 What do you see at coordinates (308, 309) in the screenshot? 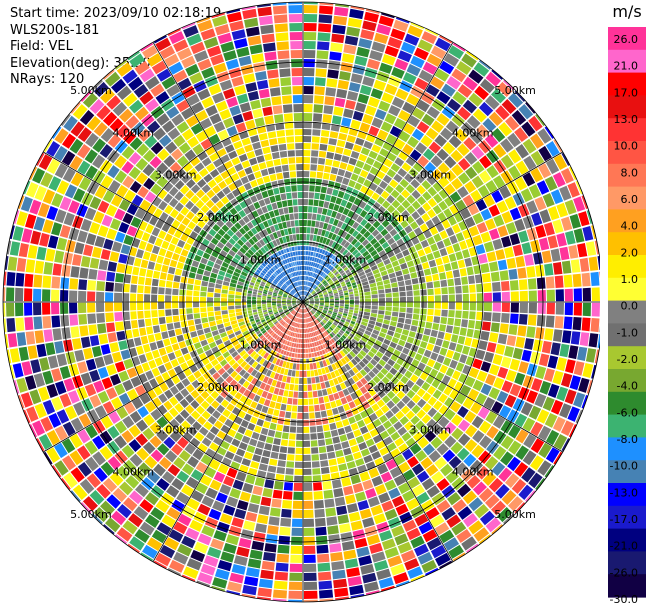
I see `velocity-gate-2022` at bounding box center [308, 309].